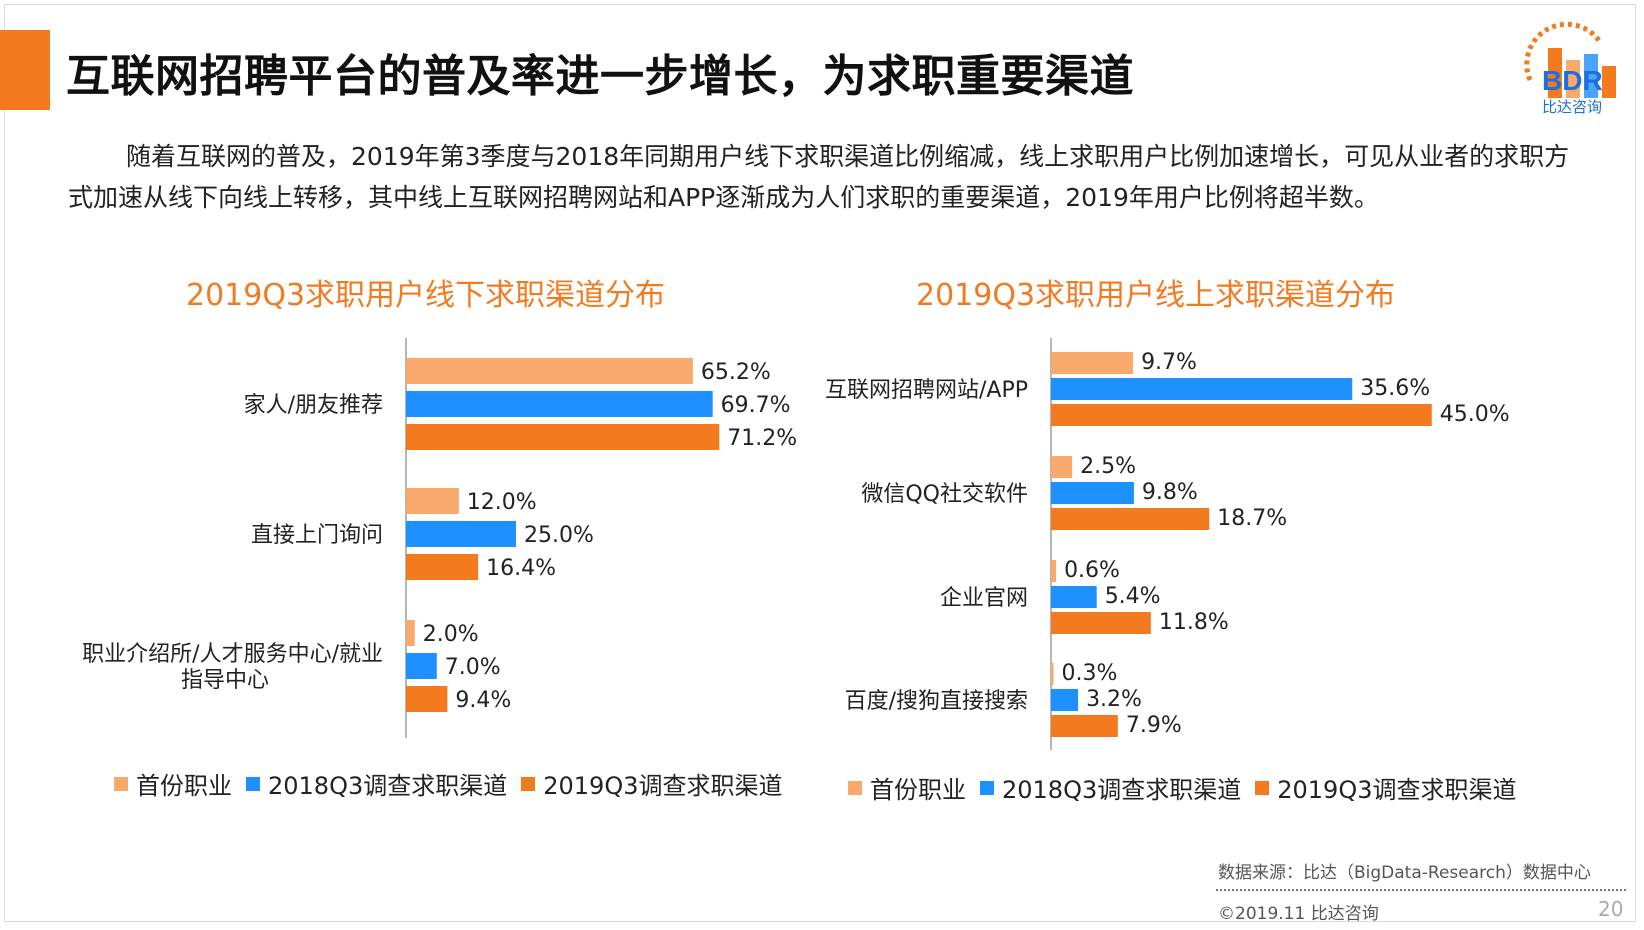 This screenshot has width=1644, height=930. What do you see at coordinates (1092, 570) in the screenshot?
I see `data-label-first-job: 0.6%` at bounding box center [1092, 570].